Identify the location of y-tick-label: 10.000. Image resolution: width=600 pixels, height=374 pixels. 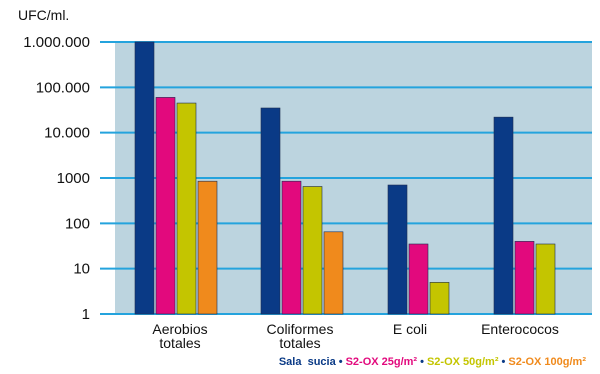
(67, 133).